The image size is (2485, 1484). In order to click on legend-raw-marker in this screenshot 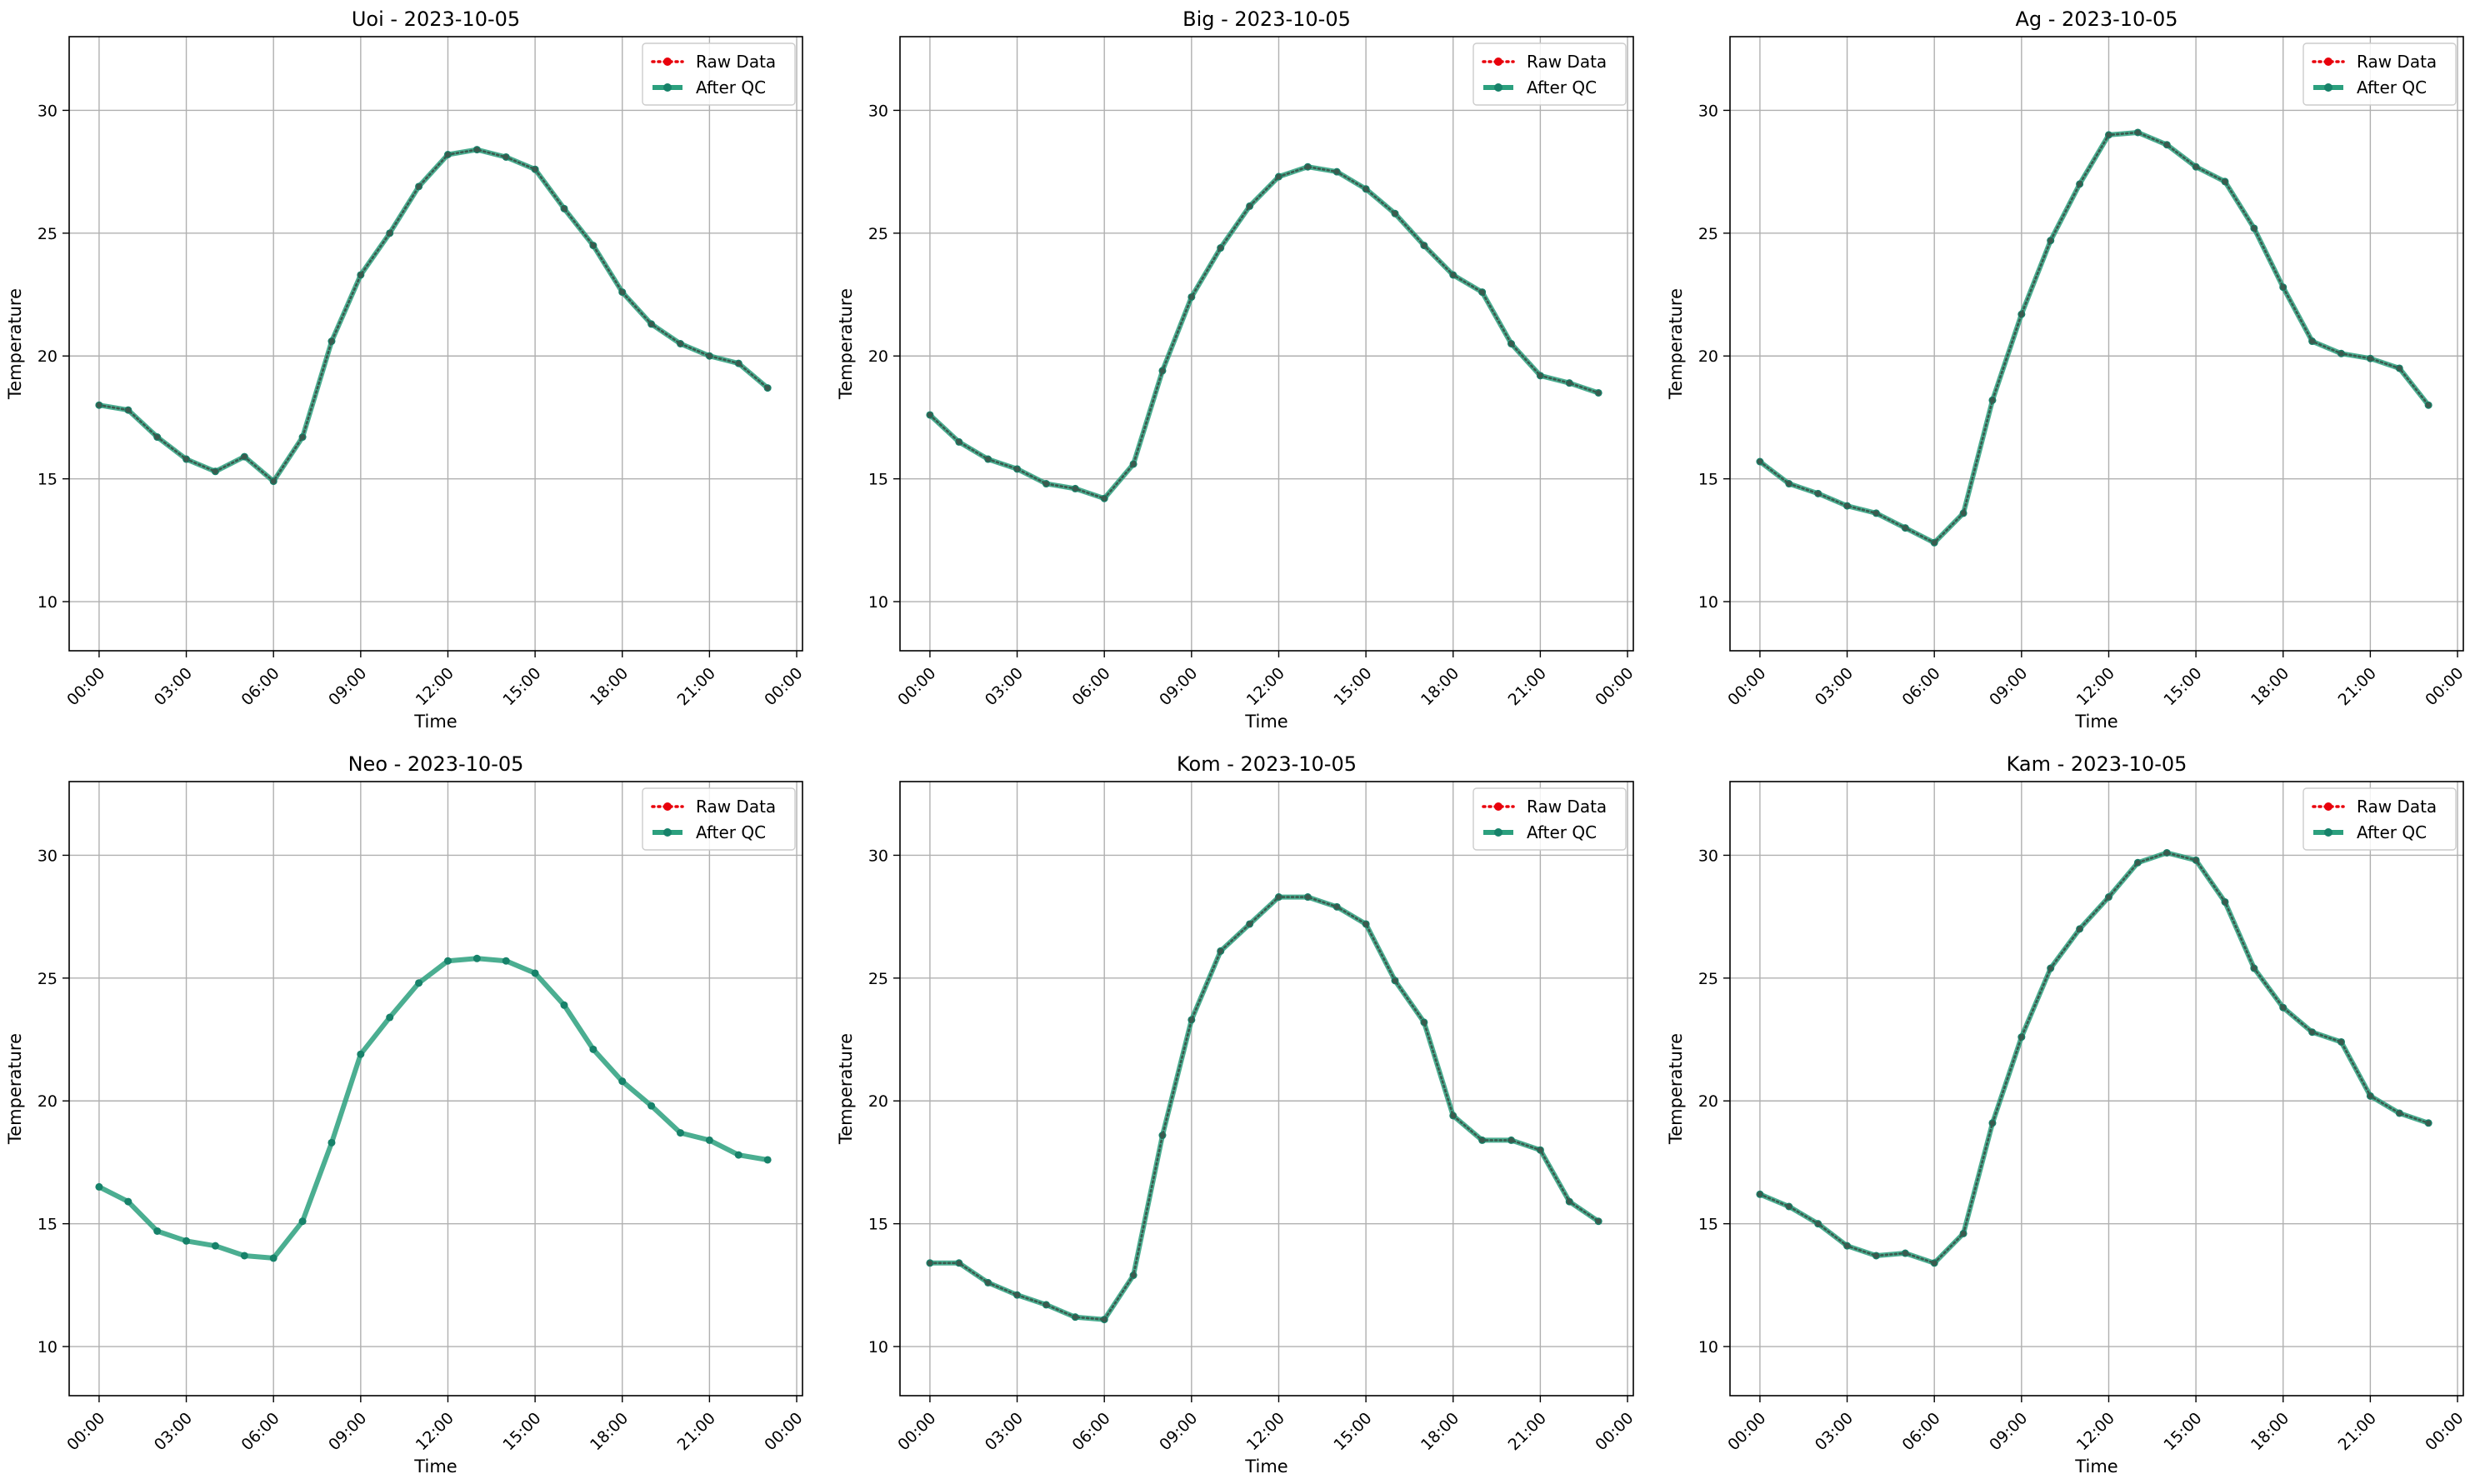, I will do `click(2328, 806)`.